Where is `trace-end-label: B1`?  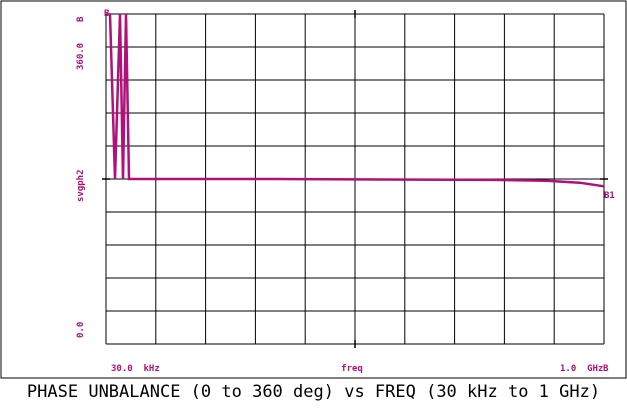
trace-end-label: B1 is located at coordinates (609, 196).